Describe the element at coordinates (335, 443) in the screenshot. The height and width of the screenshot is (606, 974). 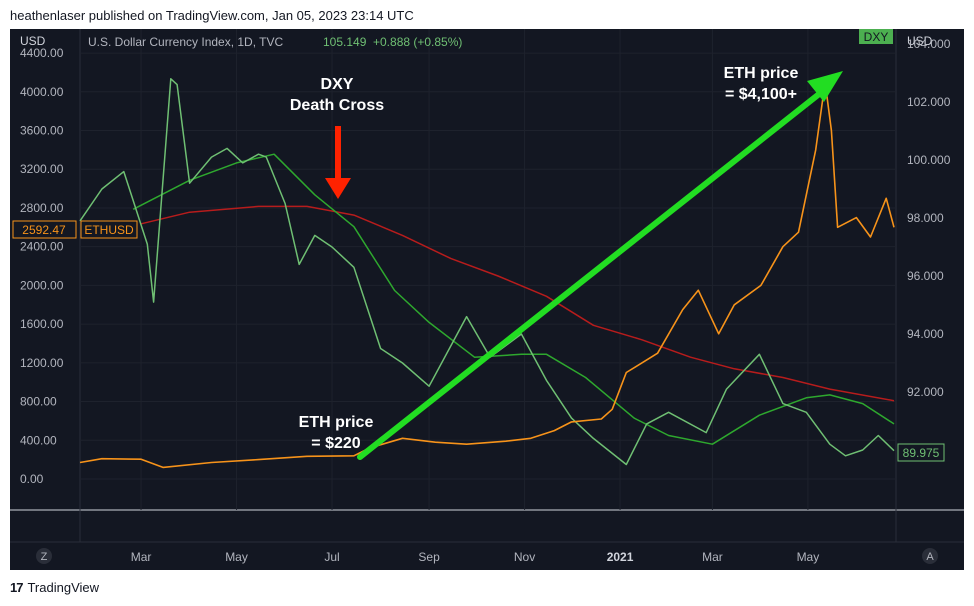
I see `eth-low-line2: = $220` at that location.